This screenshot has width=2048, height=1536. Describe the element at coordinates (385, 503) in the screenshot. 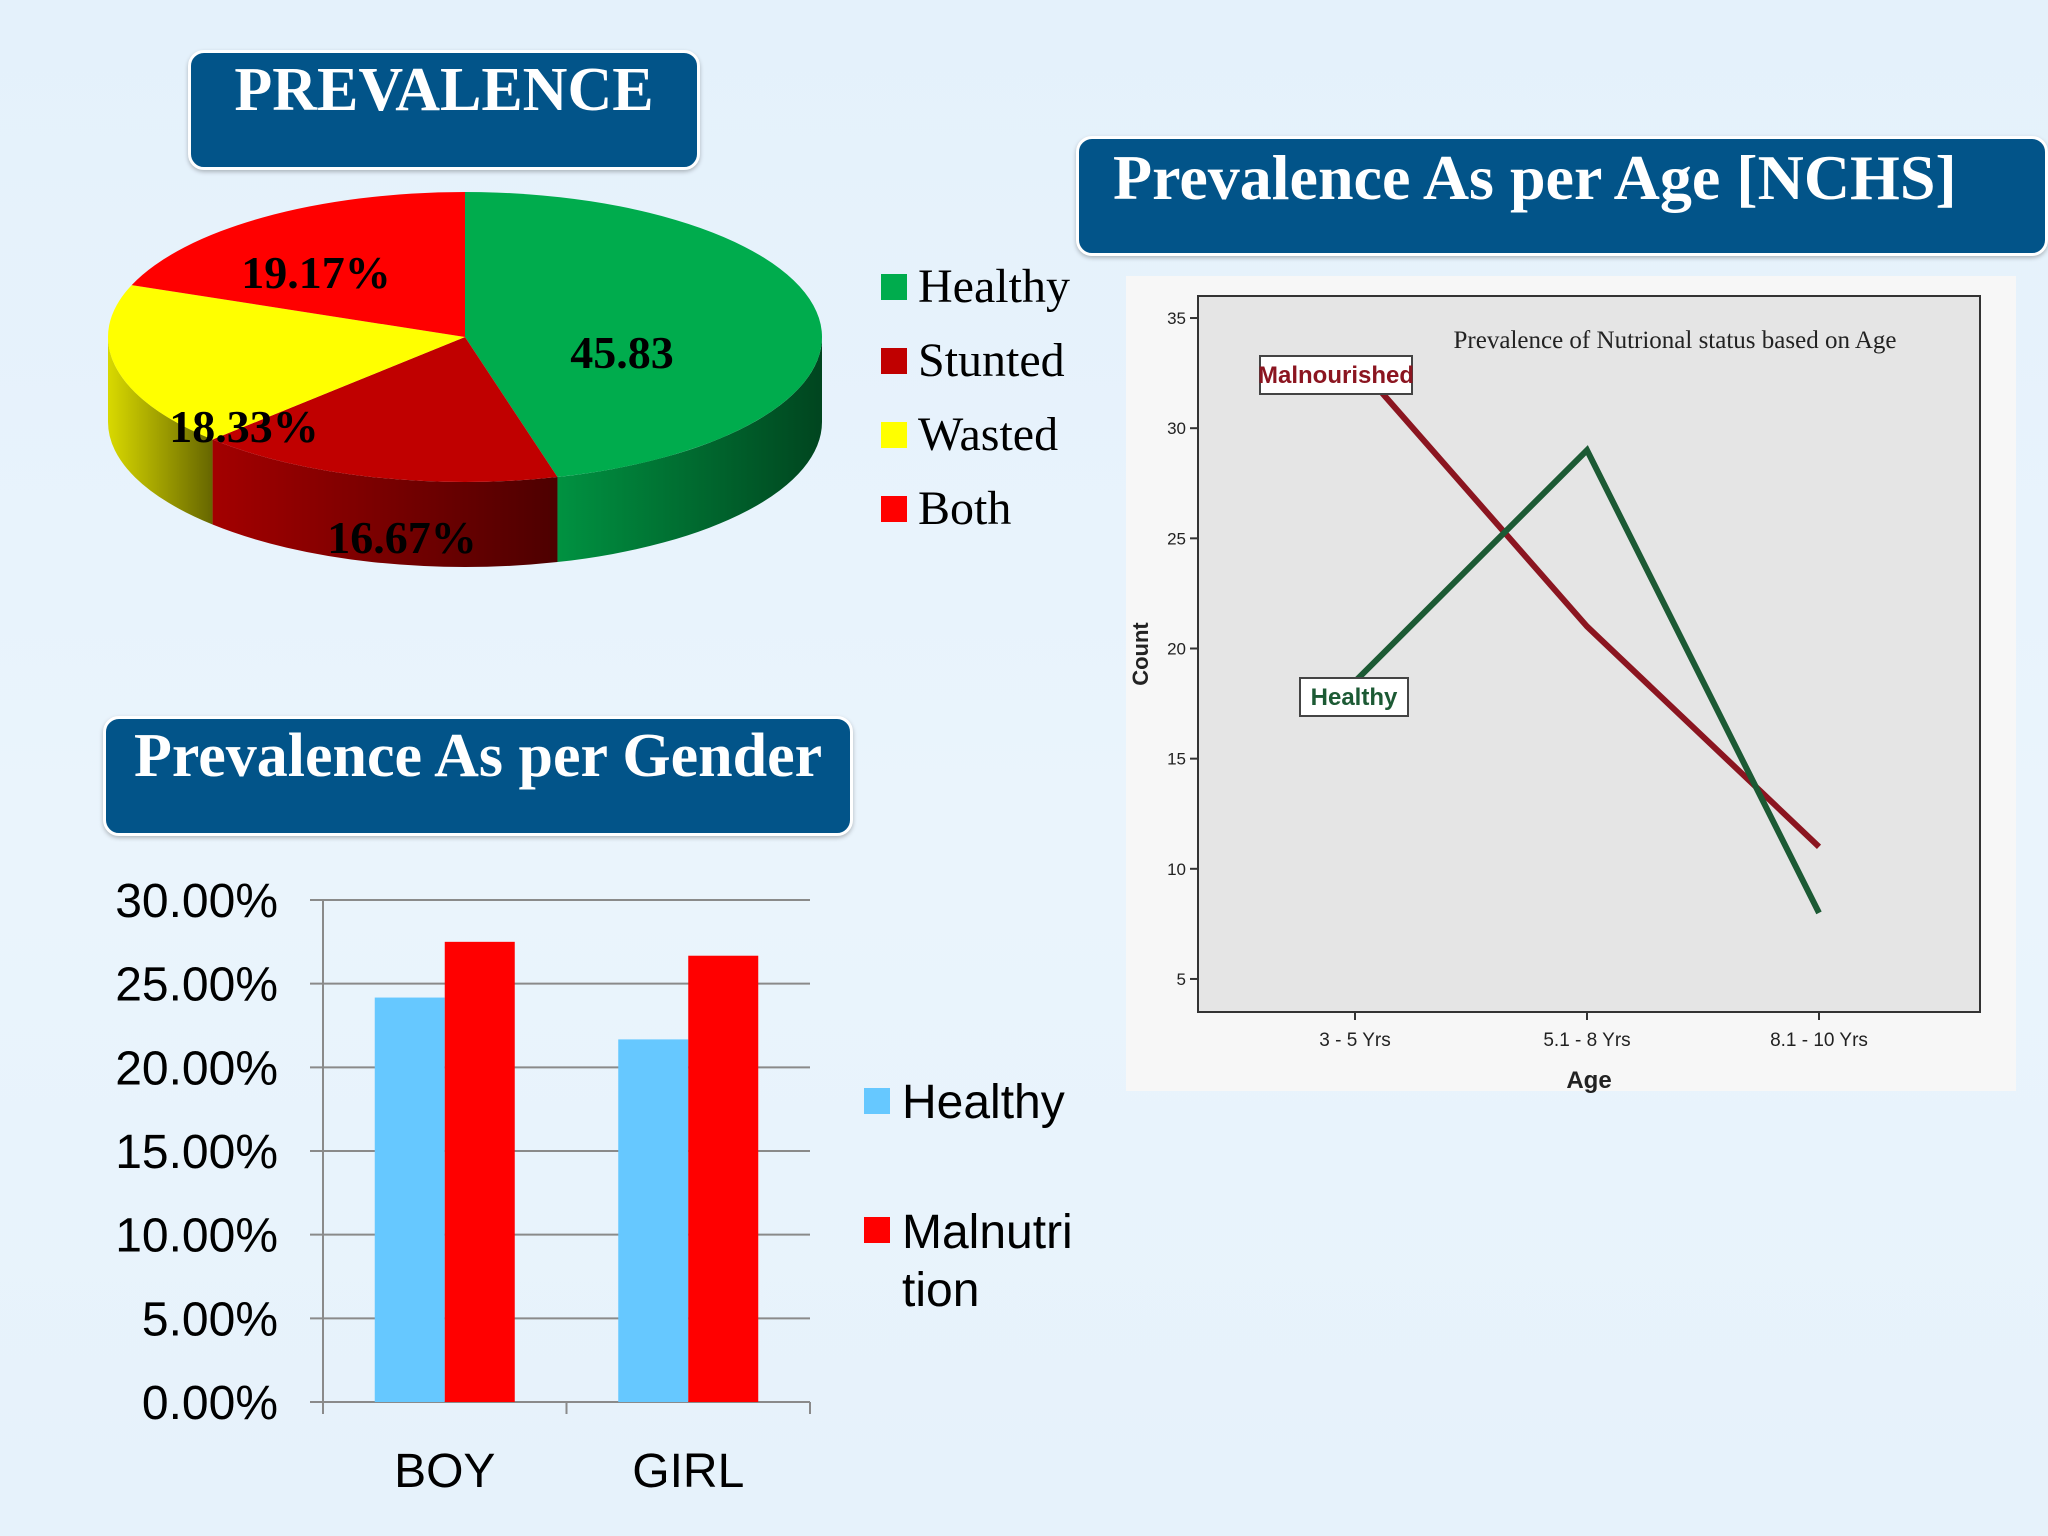

I see `pie-side-stunted` at that location.